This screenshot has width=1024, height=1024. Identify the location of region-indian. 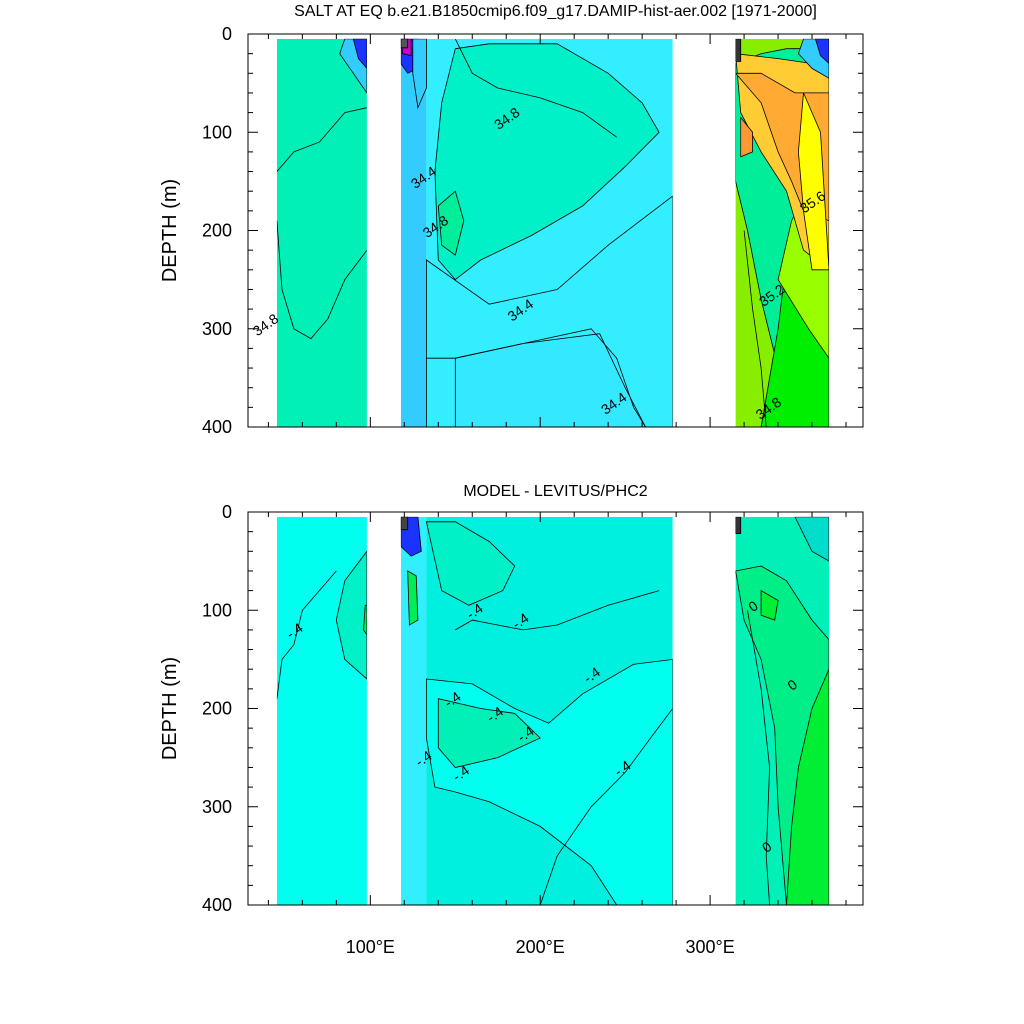
(321, 232).